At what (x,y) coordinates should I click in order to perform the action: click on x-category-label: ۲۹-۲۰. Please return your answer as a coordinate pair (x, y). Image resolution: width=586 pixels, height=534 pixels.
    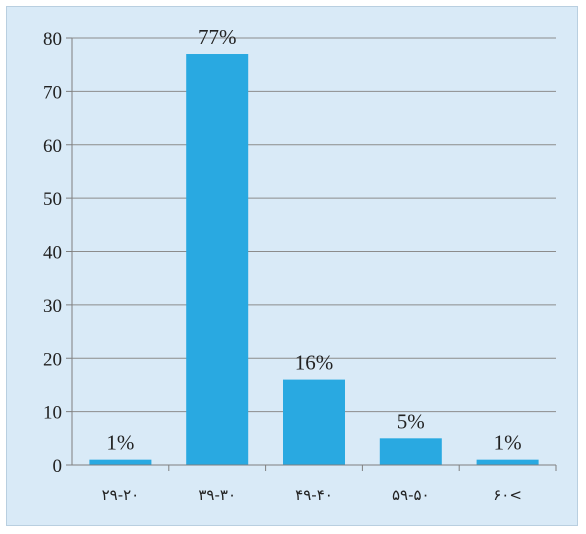
    Looking at the image, I should click on (121, 495).